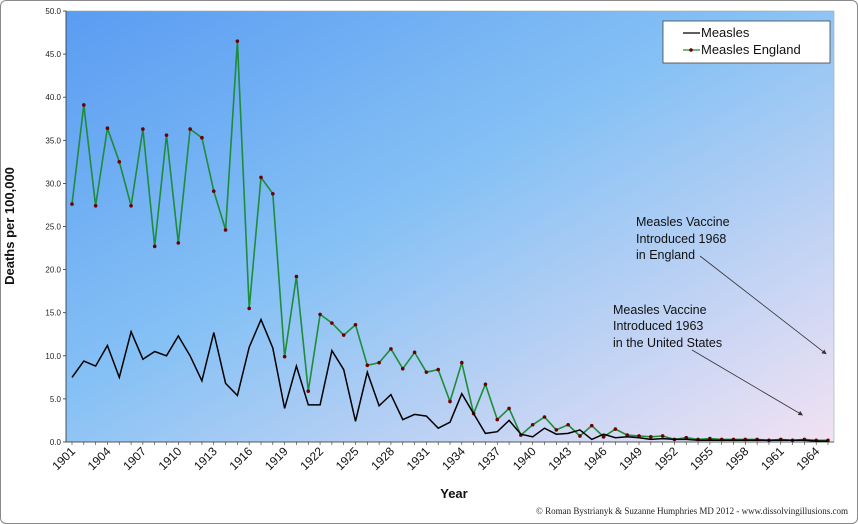 This screenshot has width=858, height=524. I want to click on x-tick-label: 1958, so click(737, 458).